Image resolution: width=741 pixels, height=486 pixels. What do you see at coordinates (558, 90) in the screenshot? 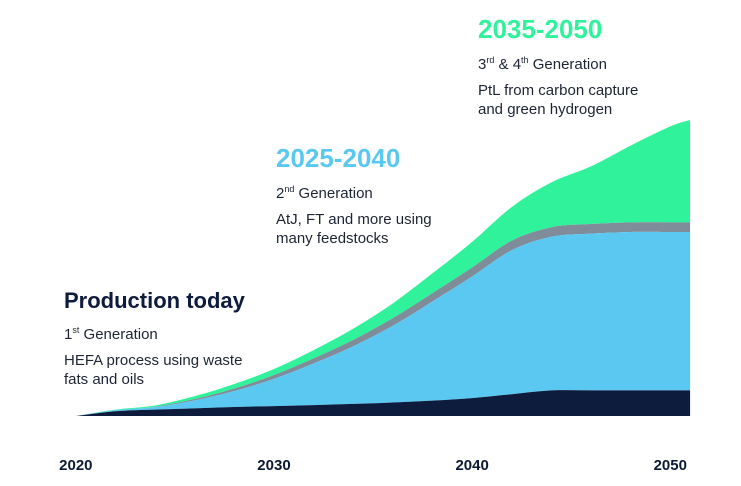
I see `description-line: PtL from carbon capture` at bounding box center [558, 90].